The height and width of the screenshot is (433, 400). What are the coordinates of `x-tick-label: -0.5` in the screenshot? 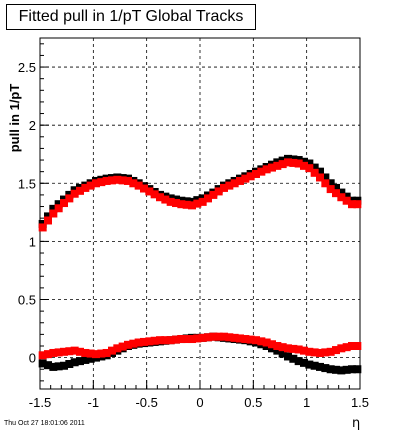 It's located at (146, 402).